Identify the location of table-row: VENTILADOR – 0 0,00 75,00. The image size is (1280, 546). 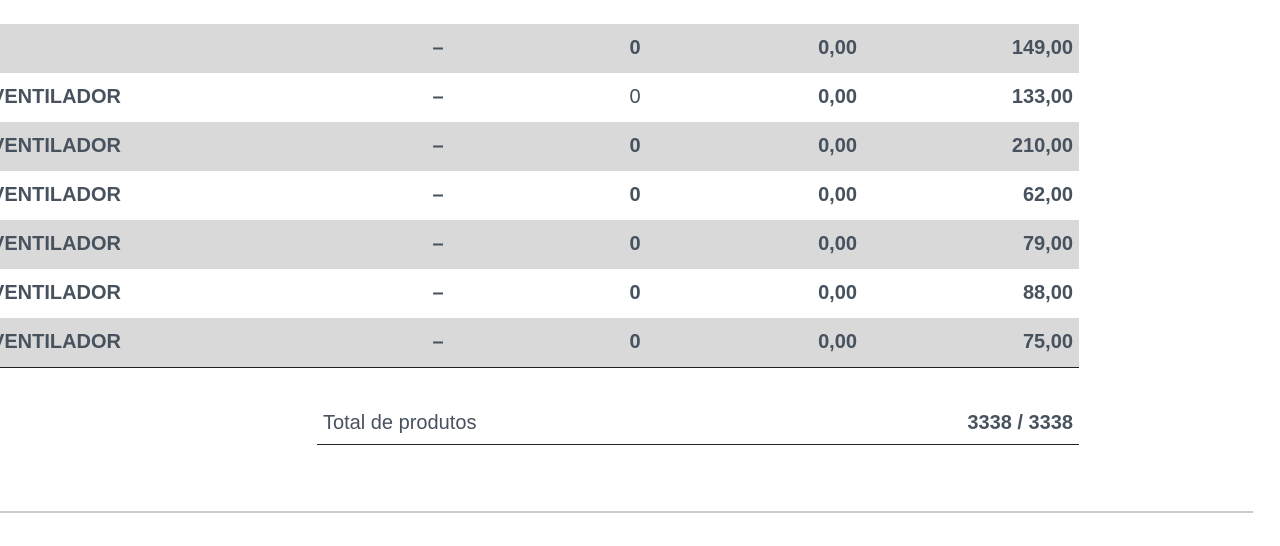
(539, 342).